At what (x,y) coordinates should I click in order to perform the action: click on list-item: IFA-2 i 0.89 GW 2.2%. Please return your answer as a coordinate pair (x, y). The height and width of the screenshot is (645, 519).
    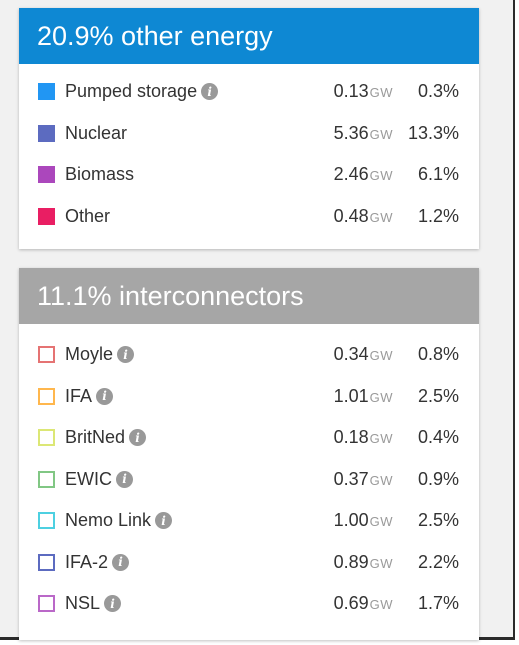
    Looking at the image, I should click on (249, 563).